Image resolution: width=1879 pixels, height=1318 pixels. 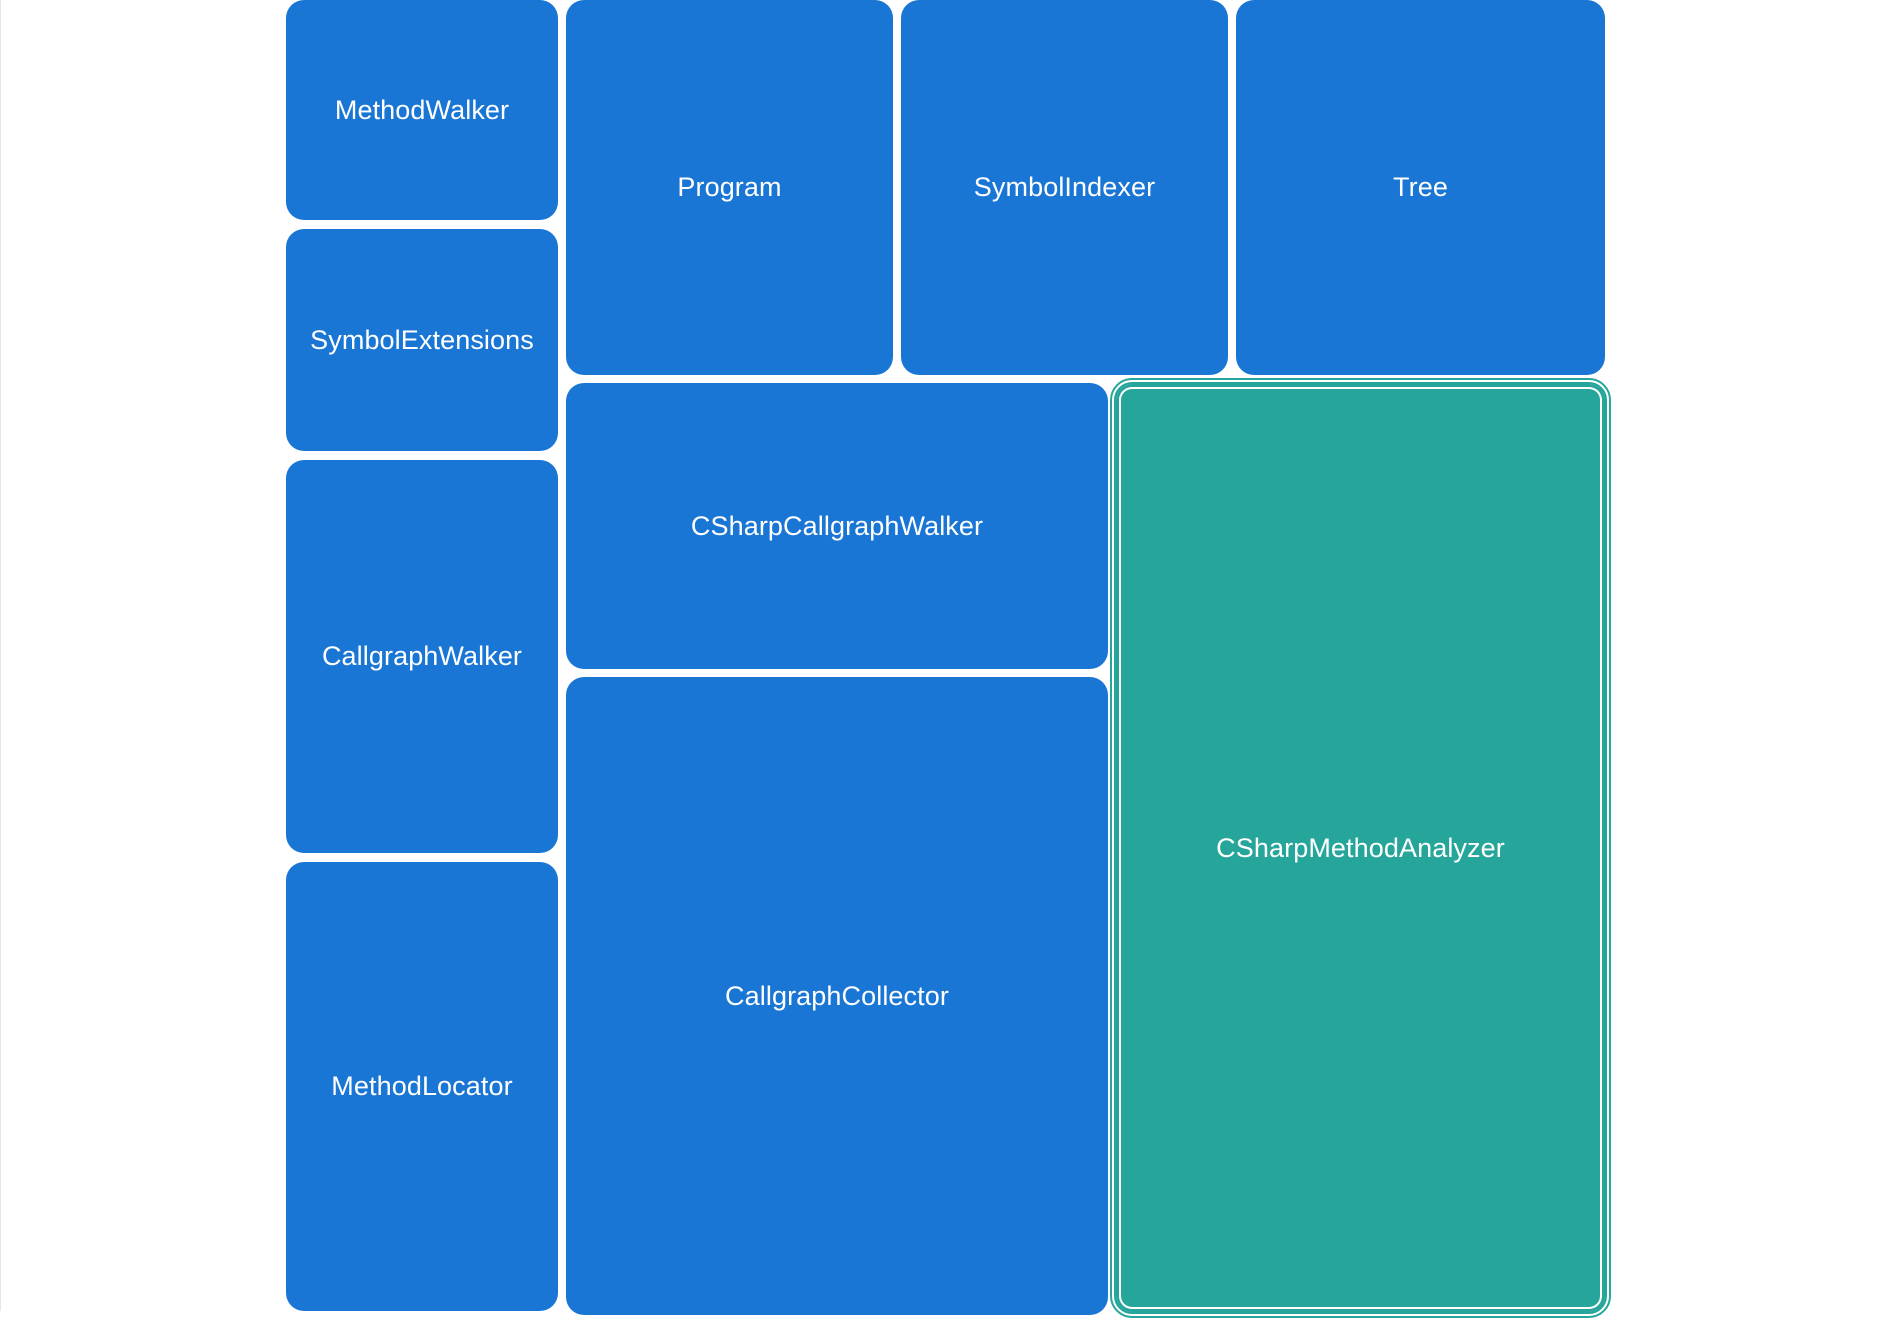 I want to click on tile-callgraph-walker: CallgraphWalker, so click(x=422, y=656).